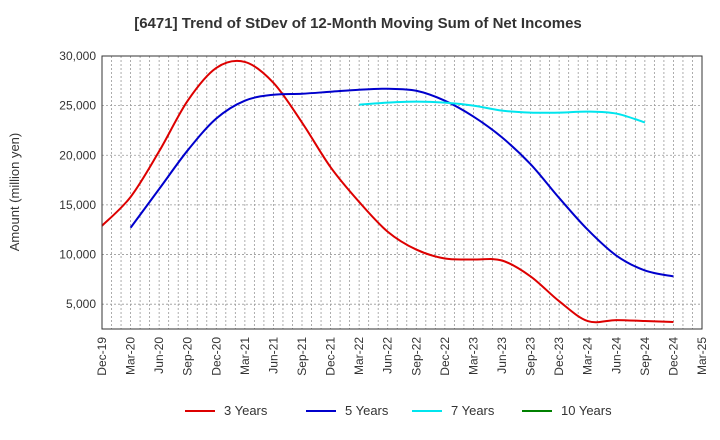 This screenshot has width=720, height=440. What do you see at coordinates (159, 355) in the screenshot?
I see `x-tick-label: Jun-20` at bounding box center [159, 355].